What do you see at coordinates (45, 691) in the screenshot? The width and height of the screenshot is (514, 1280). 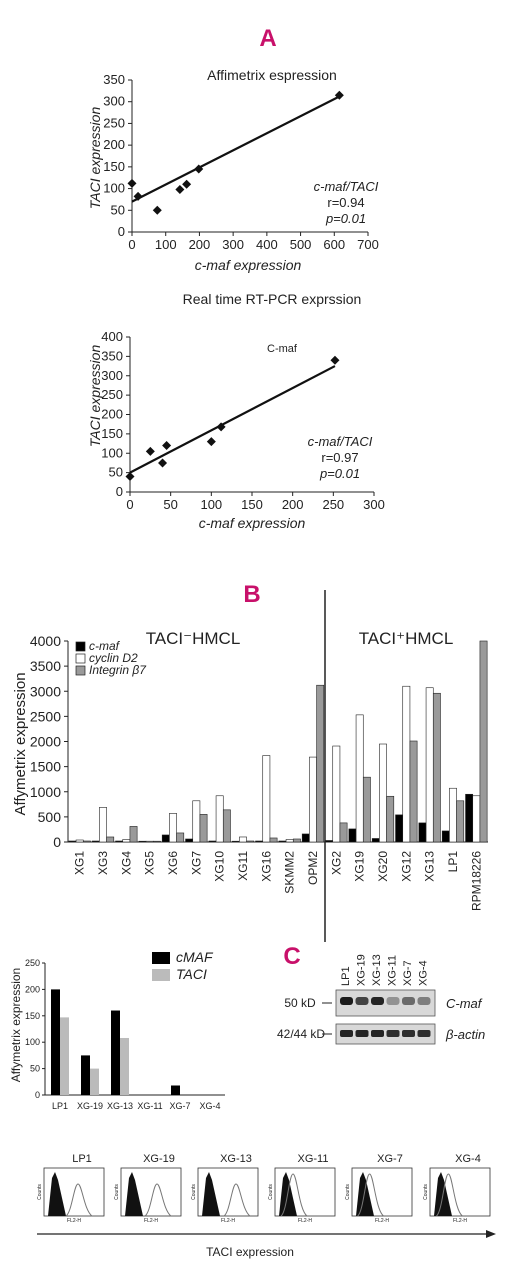 I see `y-tick-label: 3000` at bounding box center [45, 691].